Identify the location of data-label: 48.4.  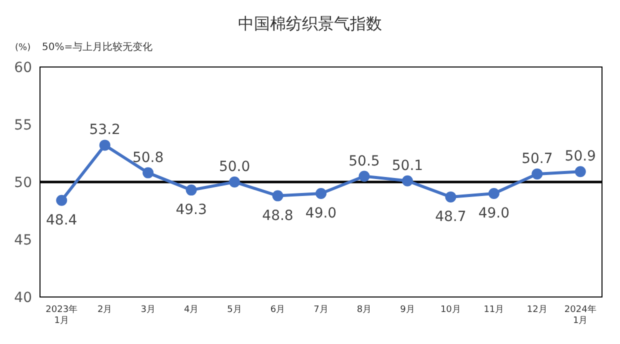
(62, 220).